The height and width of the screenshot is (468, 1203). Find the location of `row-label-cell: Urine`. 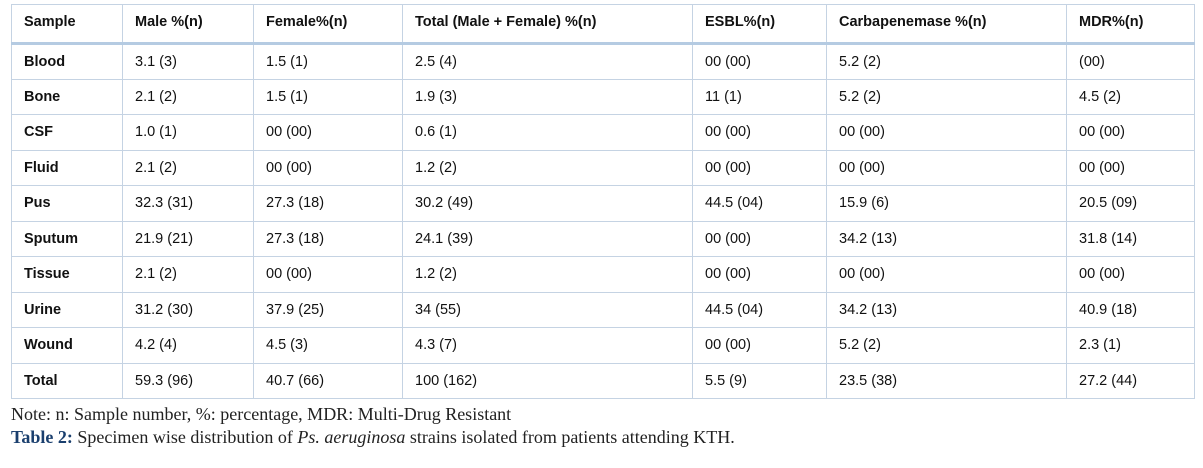

row-label-cell: Urine is located at coordinates (67, 309).